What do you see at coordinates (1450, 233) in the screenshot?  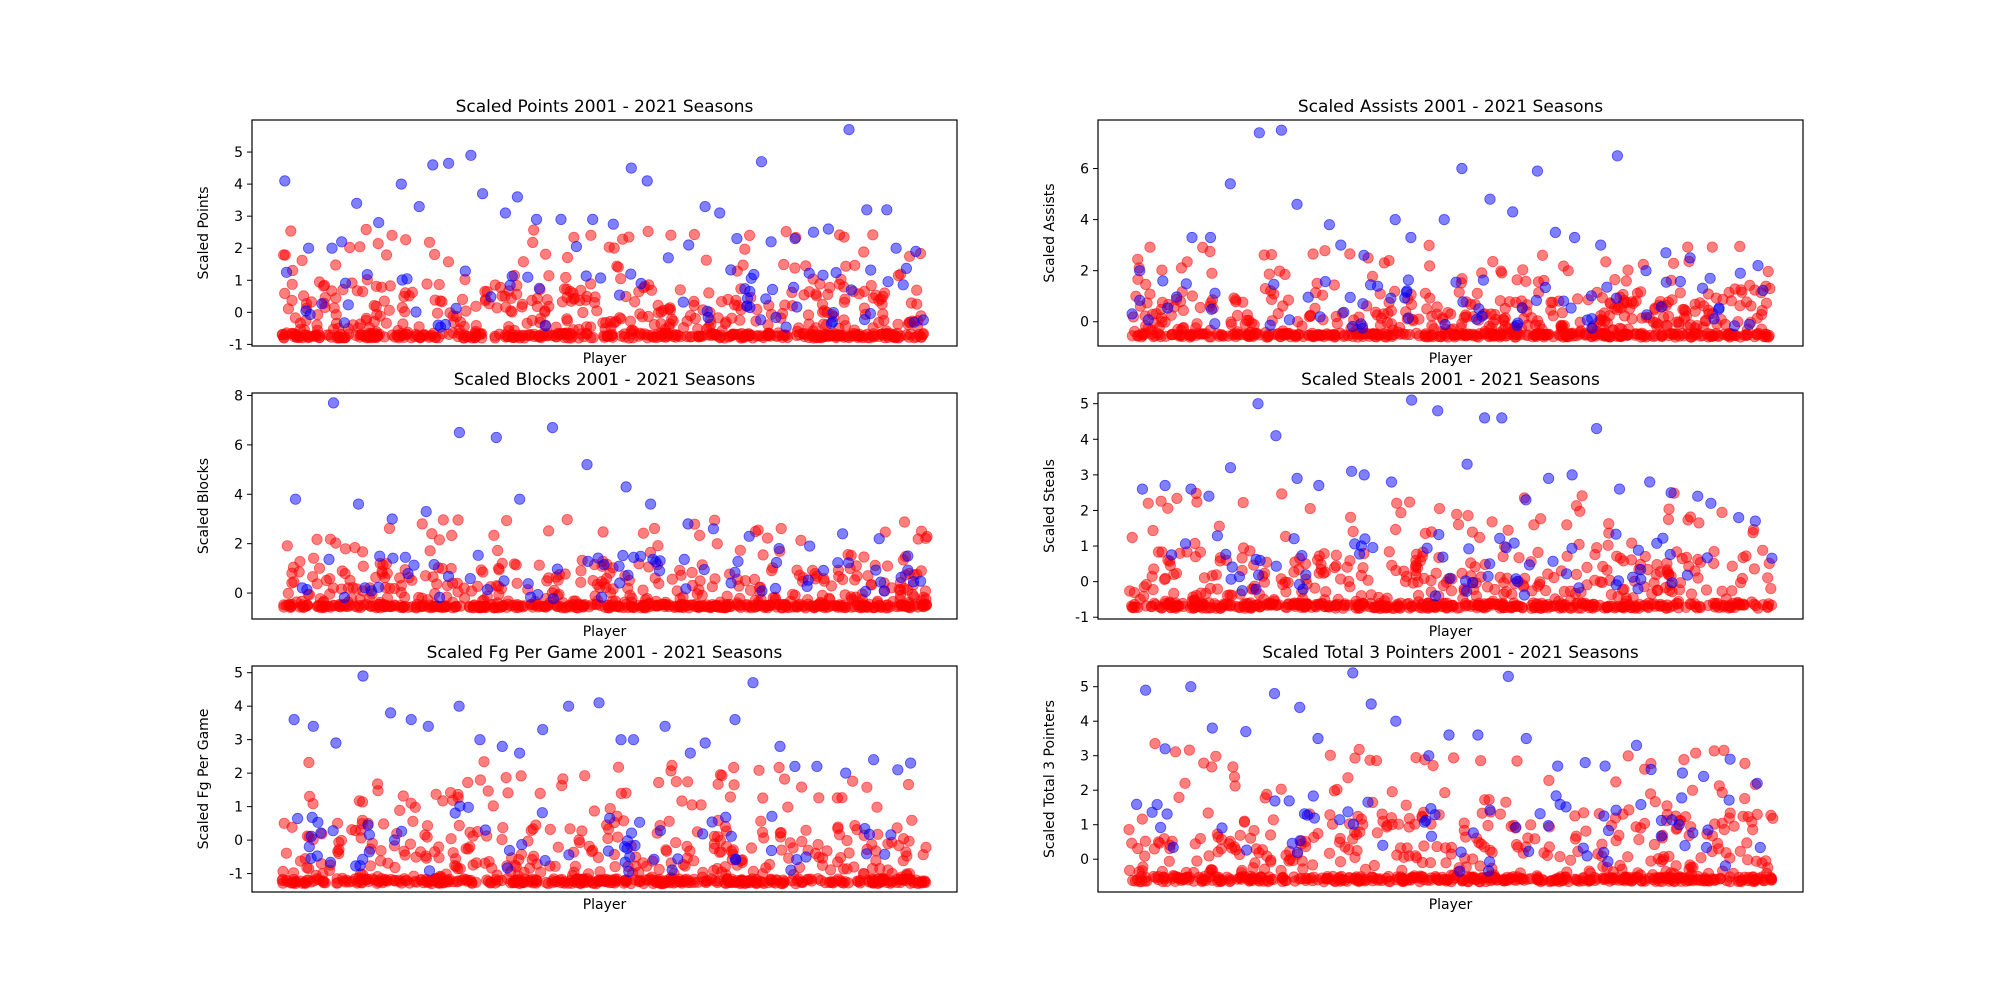 I see `plot-frame` at bounding box center [1450, 233].